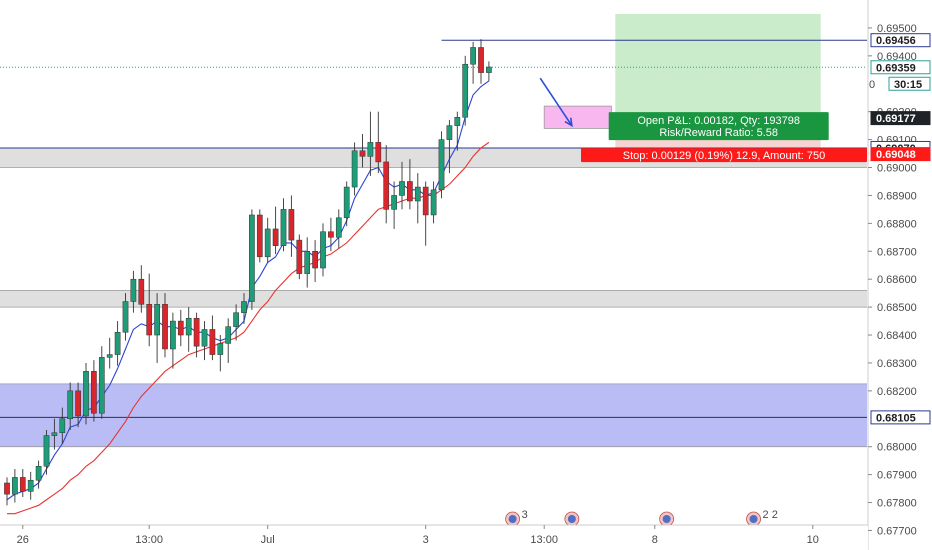  What do you see at coordinates (23, 540) in the screenshot?
I see `time-tick-label: 26` at bounding box center [23, 540].